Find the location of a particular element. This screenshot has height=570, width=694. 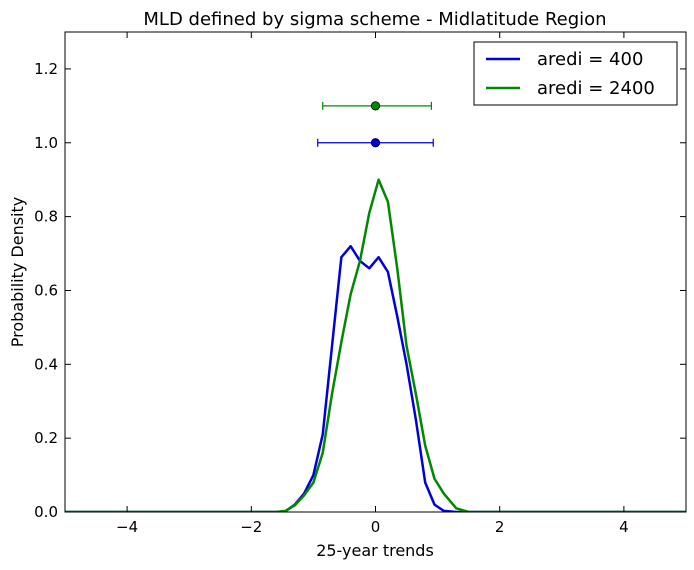

legend-label-0: aredi = 400 is located at coordinates (590, 59).